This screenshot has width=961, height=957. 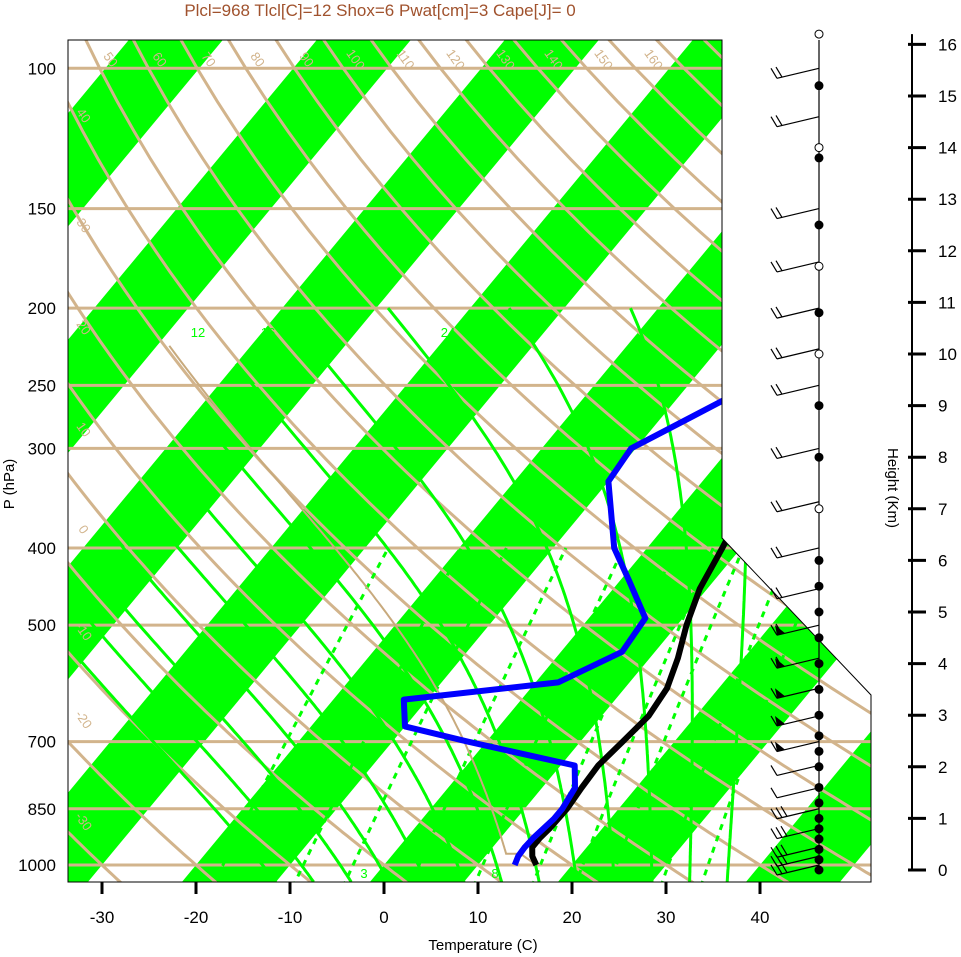 I want to click on dry-adiabat, so click(x=103, y=461).